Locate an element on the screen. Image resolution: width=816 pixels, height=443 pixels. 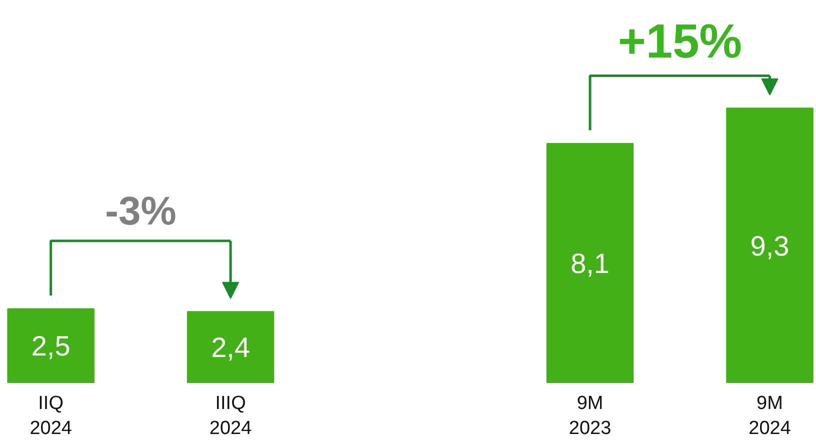
x-tick-label: 9M 2023 is located at coordinates (590, 415).